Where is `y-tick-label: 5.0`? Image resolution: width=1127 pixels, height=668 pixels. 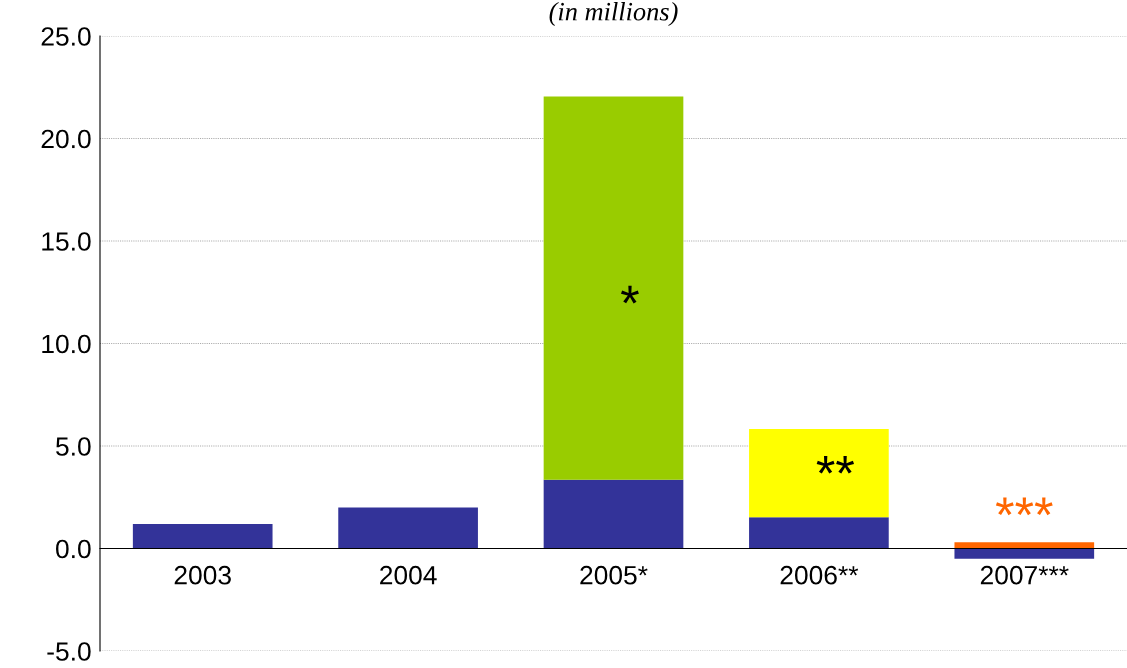
y-tick-label: 5.0 is located at coordinates (73, 446).